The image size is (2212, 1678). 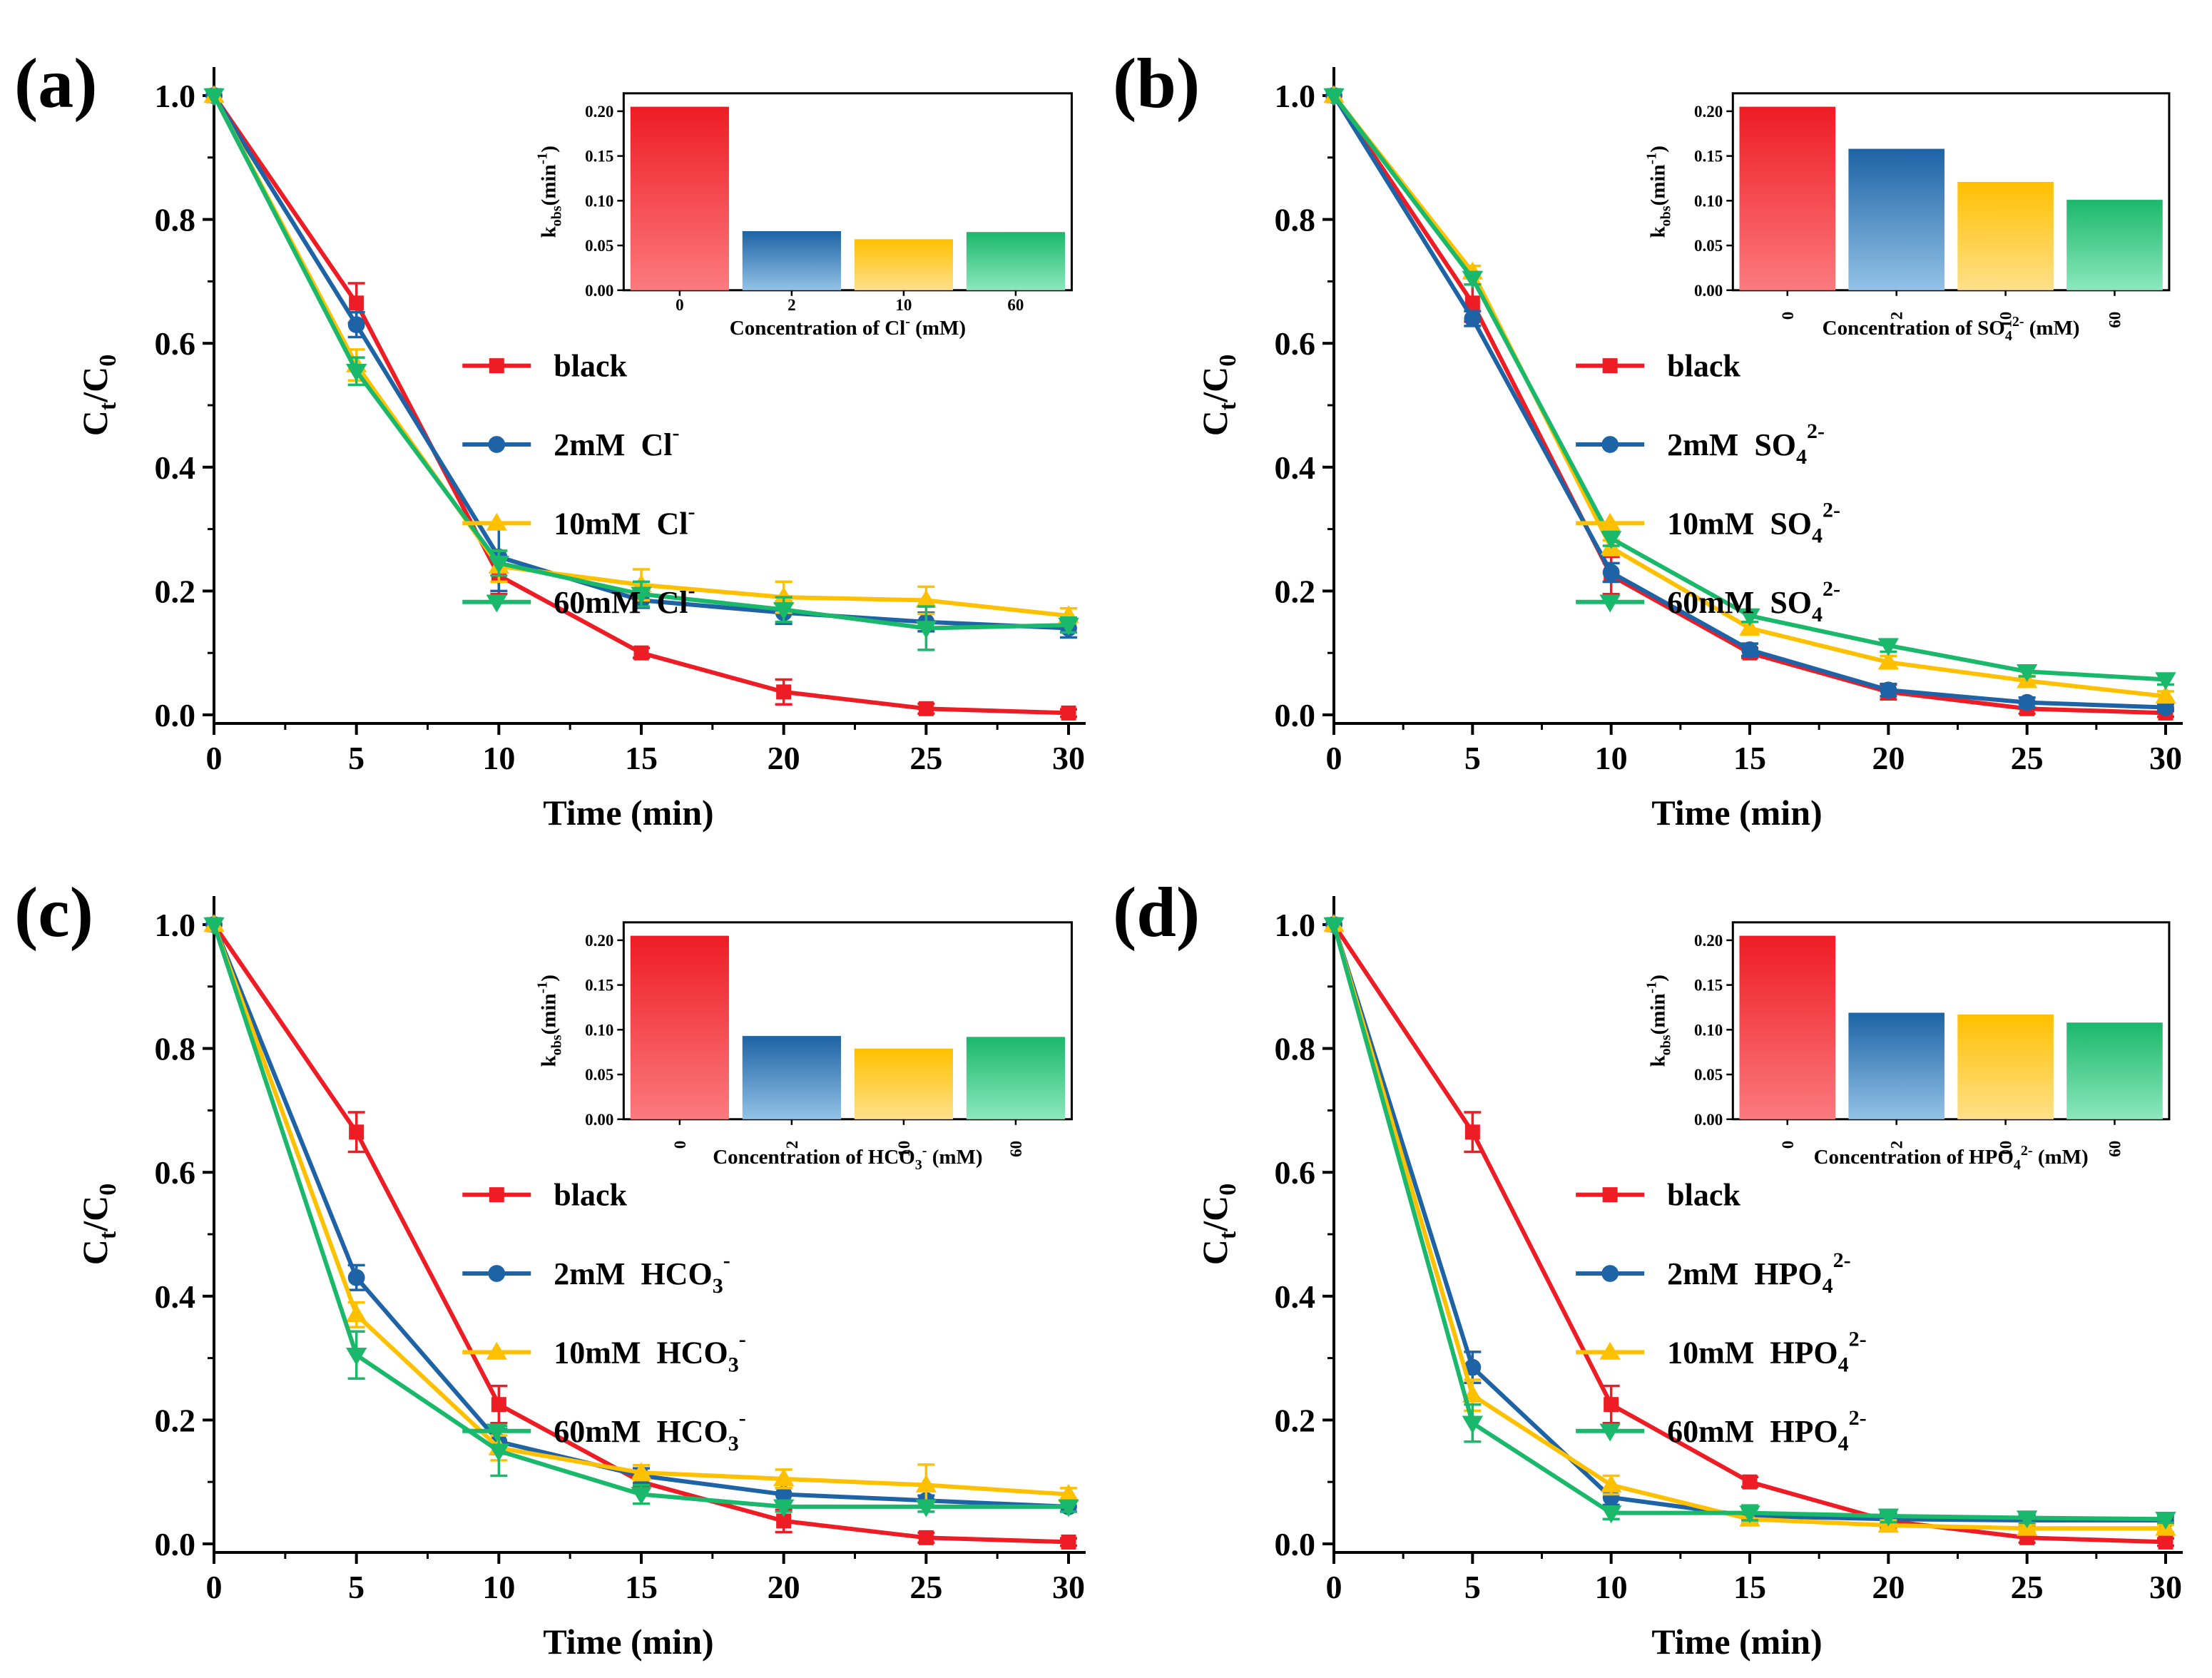 I want to click on legend-item: 2mM Cl-, so click(x=570, y=441).